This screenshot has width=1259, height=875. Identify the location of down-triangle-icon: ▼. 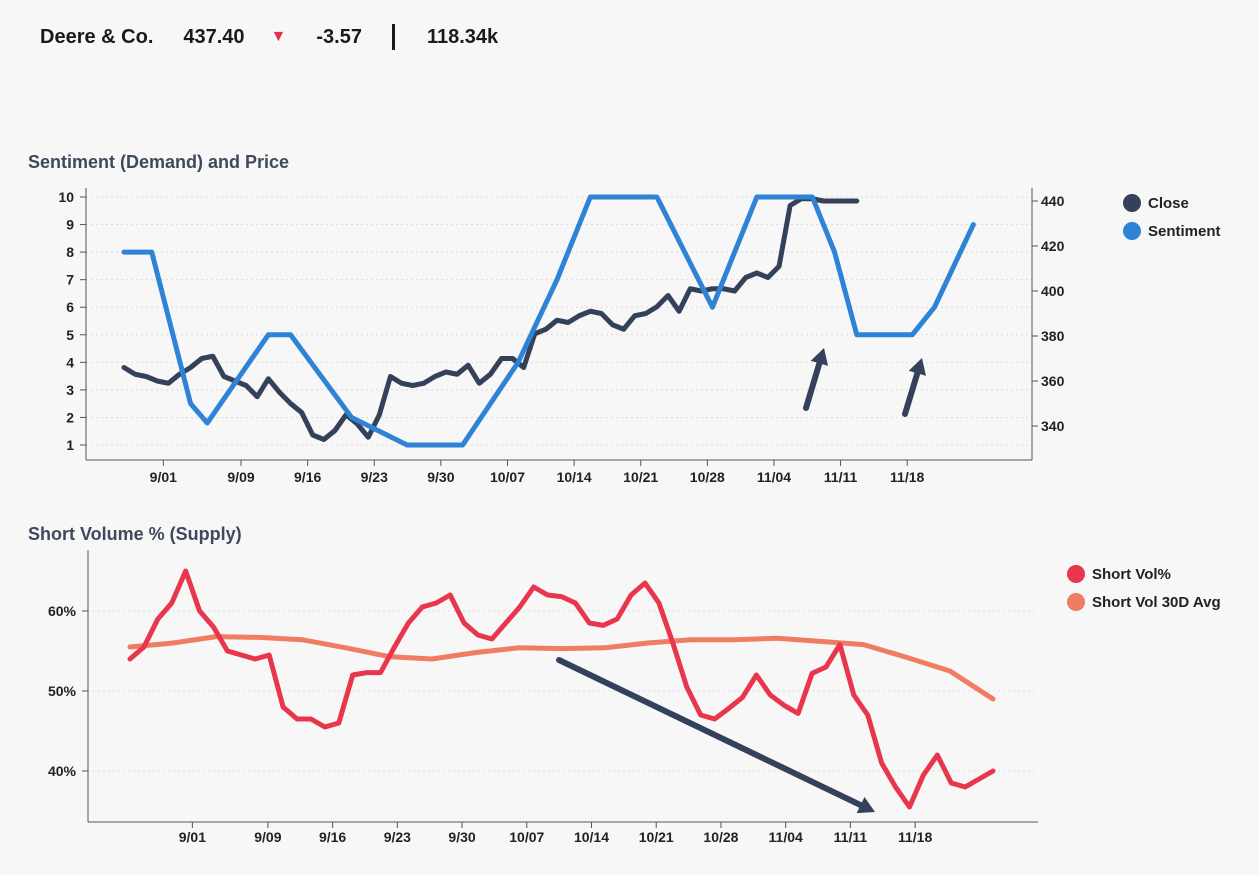
(278, 36).